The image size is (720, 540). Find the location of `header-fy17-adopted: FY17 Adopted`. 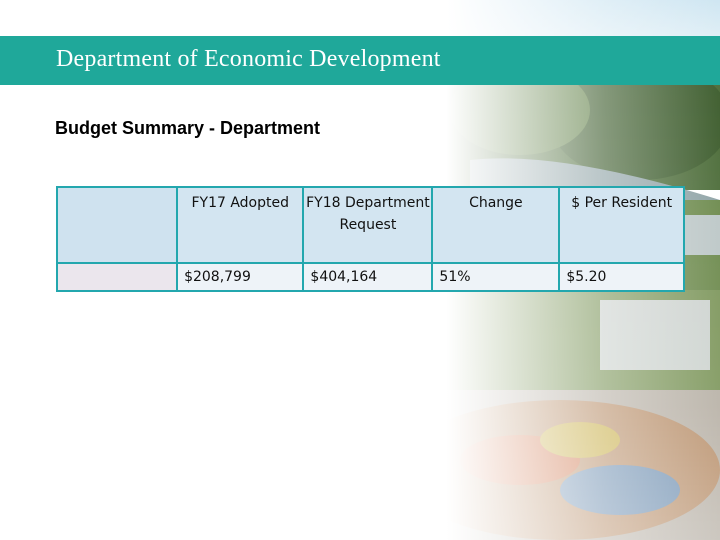

header-fy17-adopted: FY17 Adopted is located at coordinates (240, 225).